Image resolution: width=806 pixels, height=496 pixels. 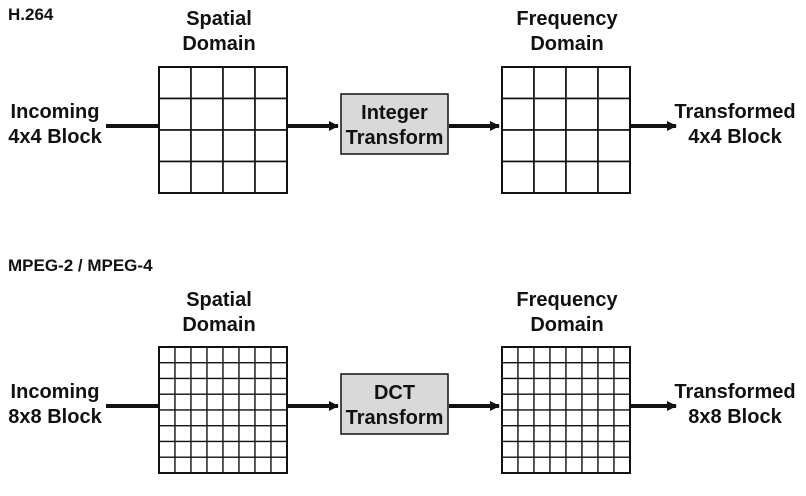 I want to click on input-label-line2: 8x8 Block, so click(x=55, y=417).